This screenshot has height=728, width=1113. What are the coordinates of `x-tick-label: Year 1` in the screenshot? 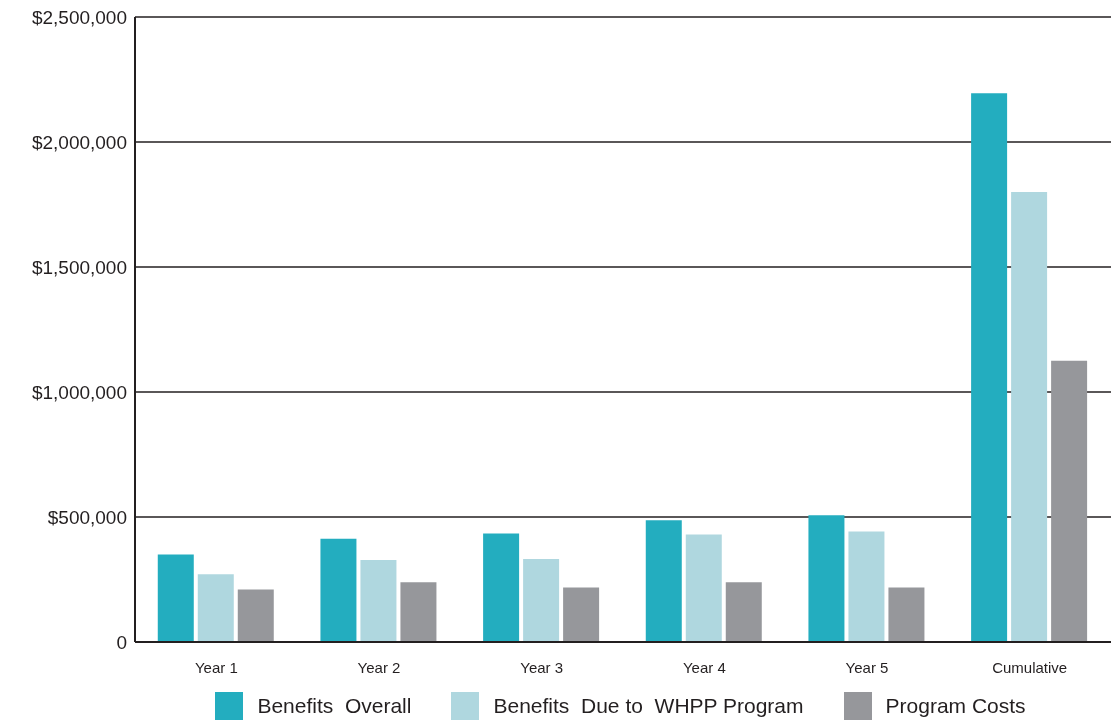 It's located at (216, 667).